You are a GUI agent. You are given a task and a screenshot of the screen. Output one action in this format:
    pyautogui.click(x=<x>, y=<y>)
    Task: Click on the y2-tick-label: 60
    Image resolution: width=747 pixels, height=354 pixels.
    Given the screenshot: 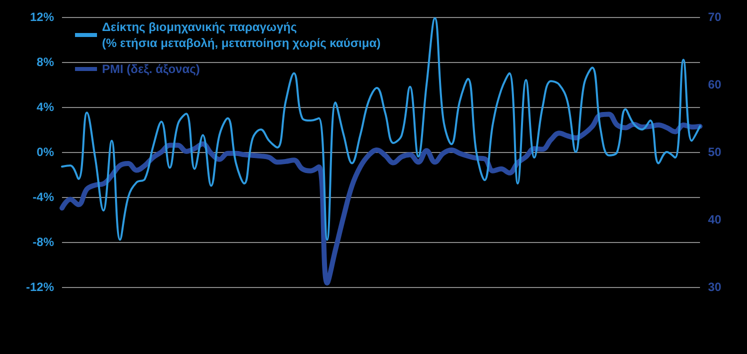 What is the action you would take?
    pyautogui.click(x=715, y=85)
    